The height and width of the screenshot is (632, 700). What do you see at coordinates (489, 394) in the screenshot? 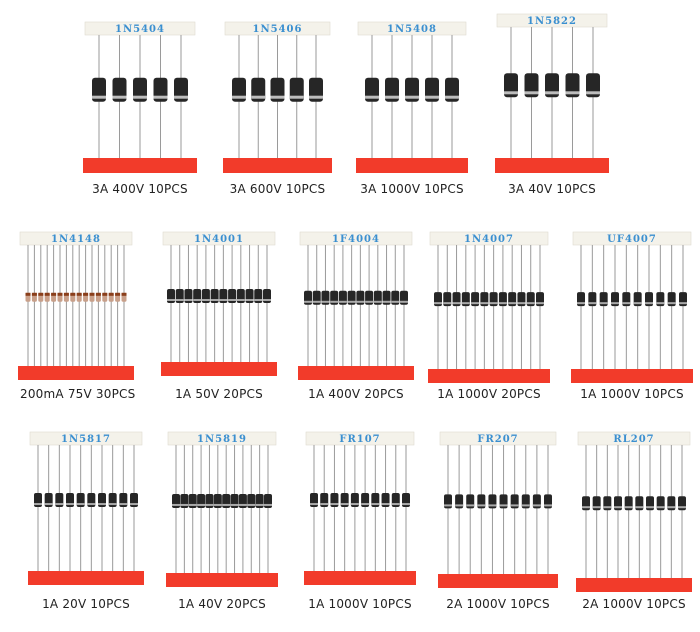
I see `kit-caption: 1A 1000V 20PCS` at bounding box center [489, 394].